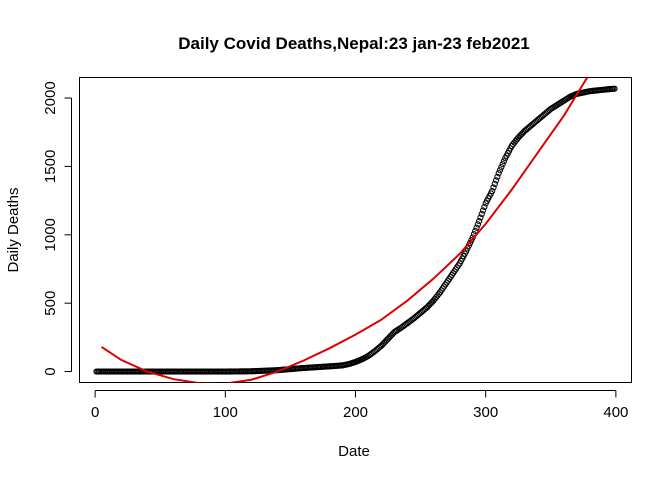  I want to click on x-tick-label: 400, so click(615, 412).